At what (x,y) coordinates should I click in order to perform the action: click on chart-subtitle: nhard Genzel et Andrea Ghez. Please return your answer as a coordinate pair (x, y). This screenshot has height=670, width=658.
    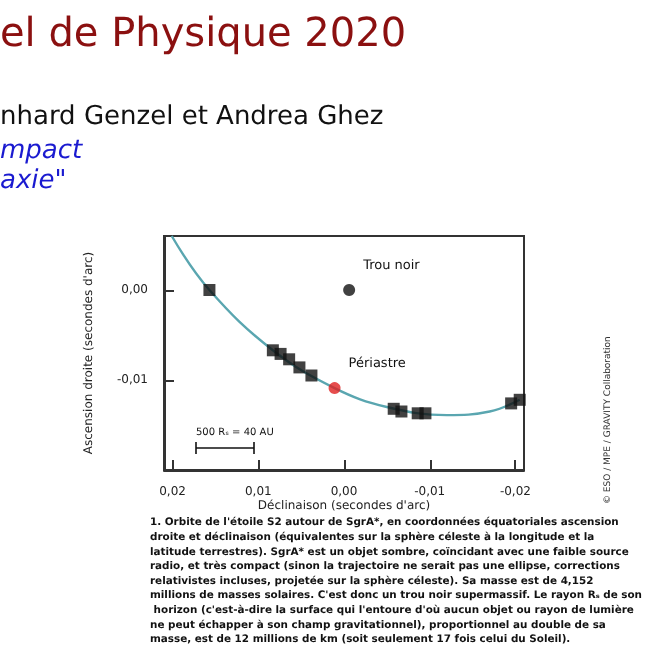
    Looking at the image, I should click on (192, 117).